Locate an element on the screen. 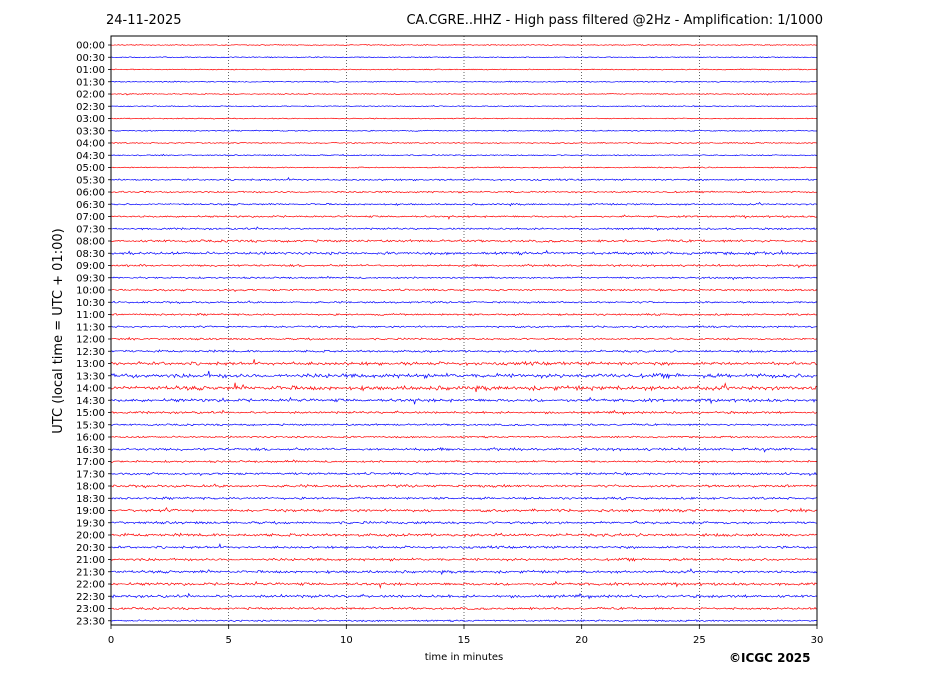 The image size is (927, 696). x-axis-label: time in minutes is located at coordinates (464, 657).